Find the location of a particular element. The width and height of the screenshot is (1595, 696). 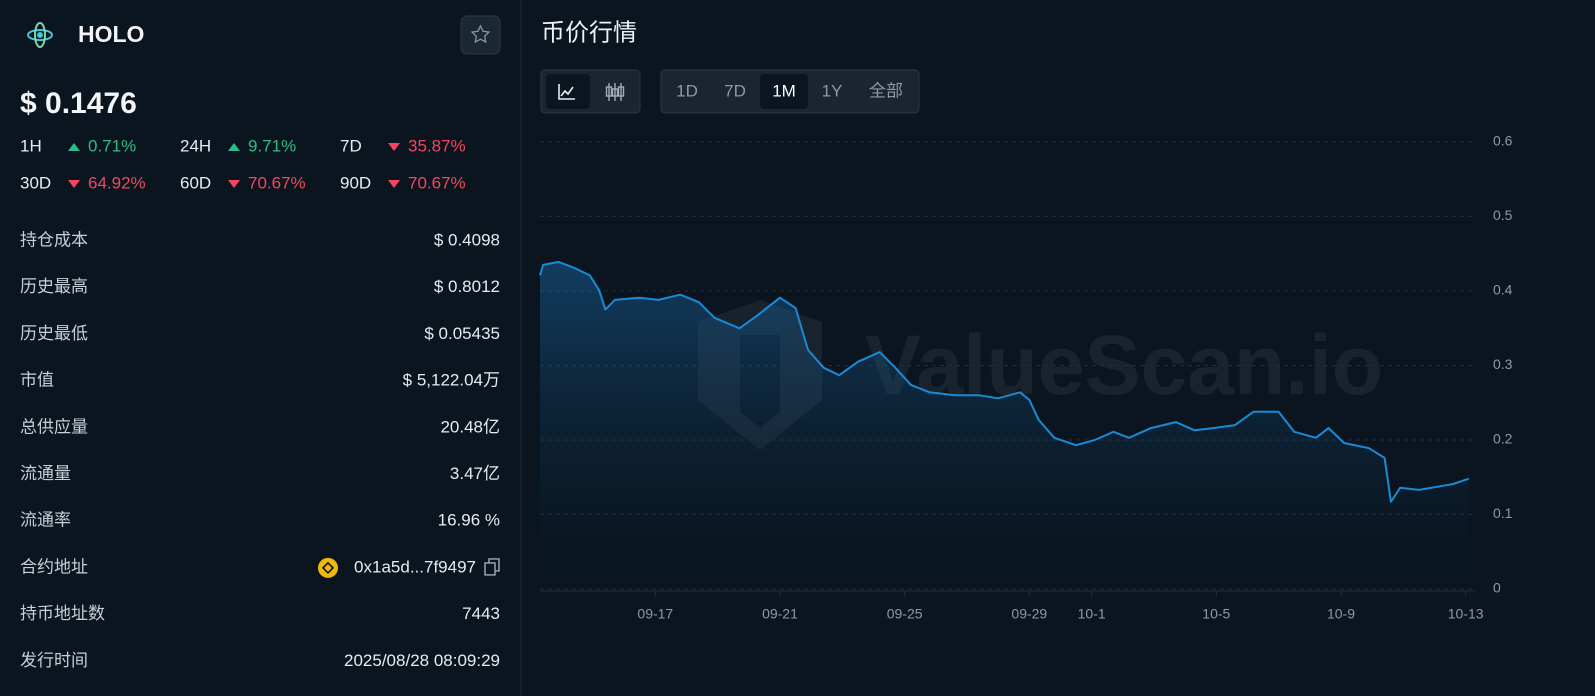

info-value: 3.47亿 is located at coordinates (475, 473).